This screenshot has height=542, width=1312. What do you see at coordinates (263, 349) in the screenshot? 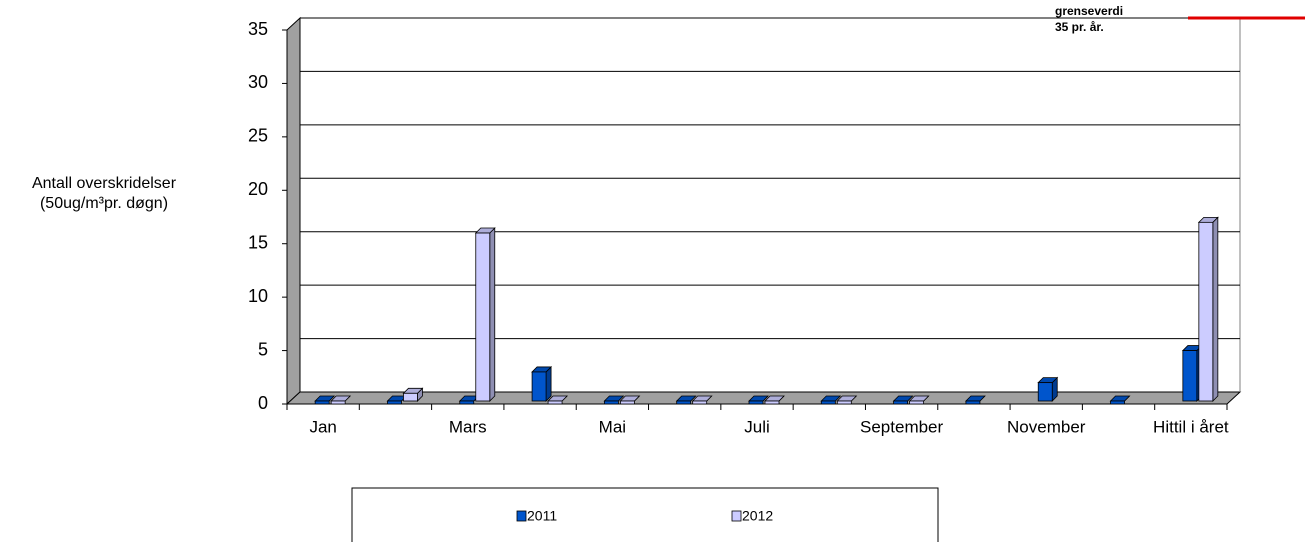
I see `y-tick-label: 5` at bounding box center [263, 349].